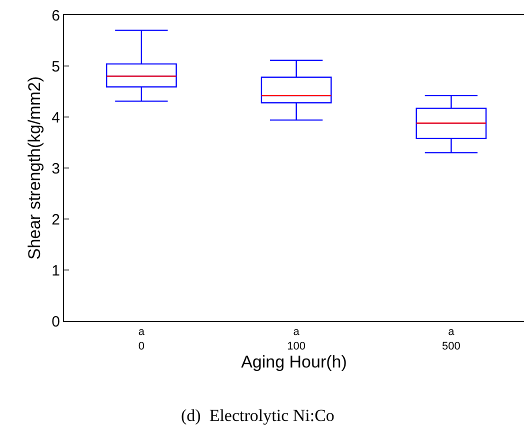  What do you see at coordinates (56, 117) in the screenshot?
I see `y-tick-label: 4` at bounding box center [56, 117].